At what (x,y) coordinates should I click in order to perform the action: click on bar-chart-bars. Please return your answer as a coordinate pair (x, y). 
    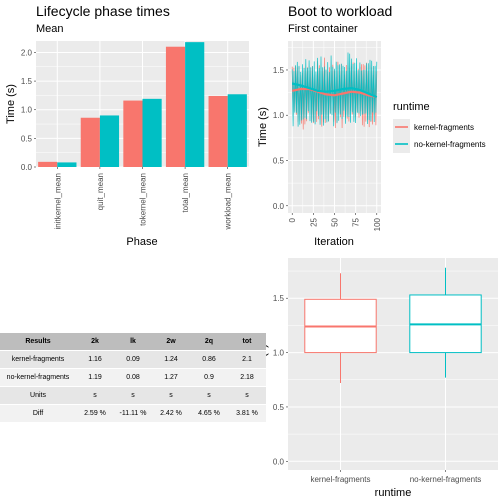
    Looking at the image, I should click on (142, 104).